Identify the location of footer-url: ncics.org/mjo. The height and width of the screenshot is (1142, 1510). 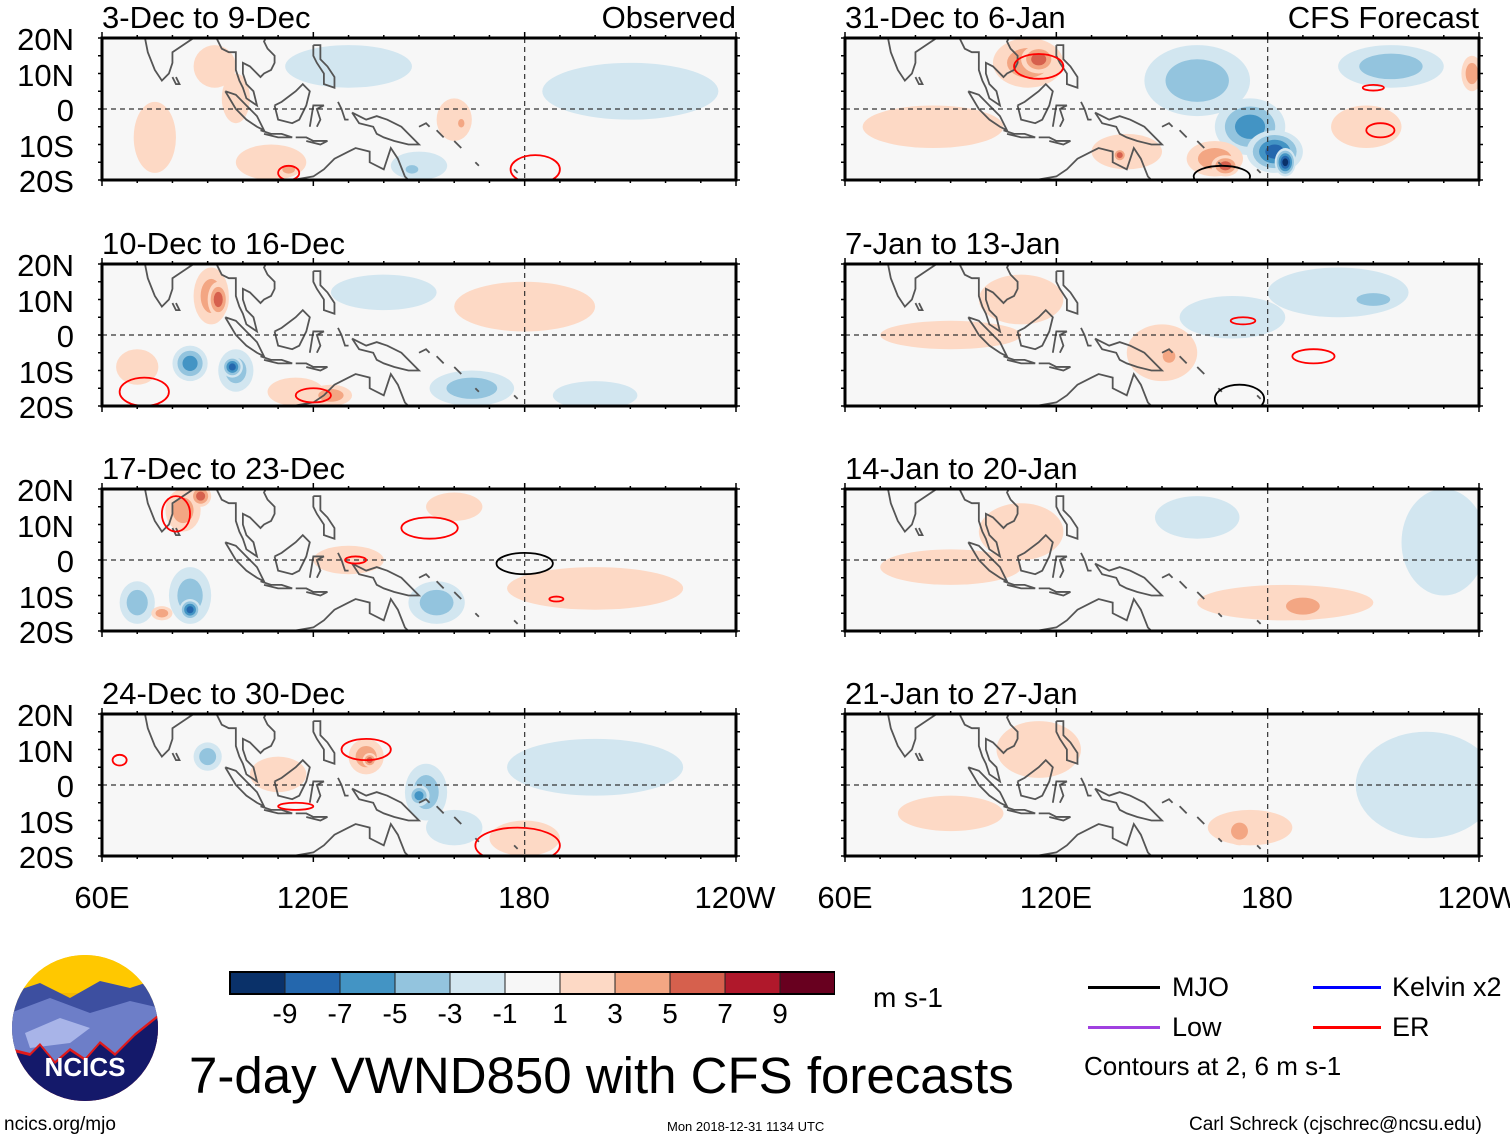
(60, 1124).